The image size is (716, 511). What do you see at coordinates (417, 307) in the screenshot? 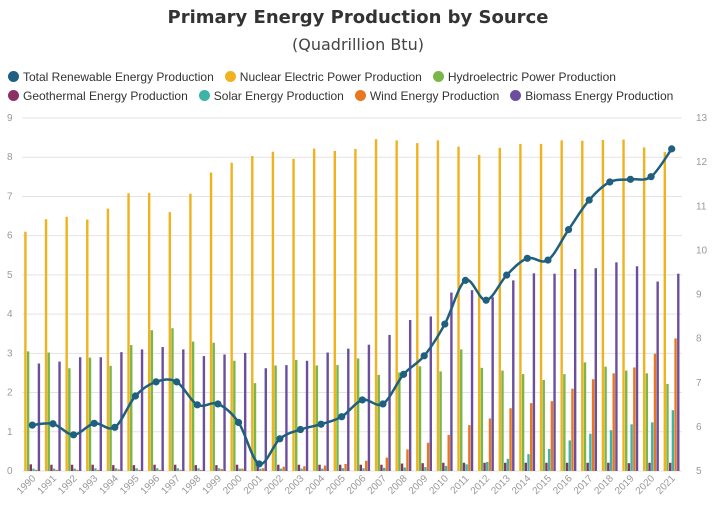
I see `bar-nuclear-electric-power-production2009` at bounding box center [417, 307].